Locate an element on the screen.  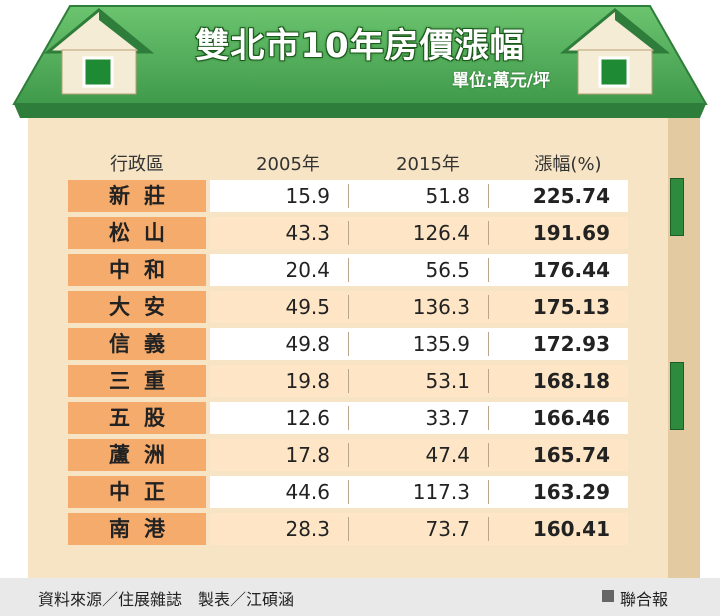
district-cell: 信義 is located at coordinates (137, 344).